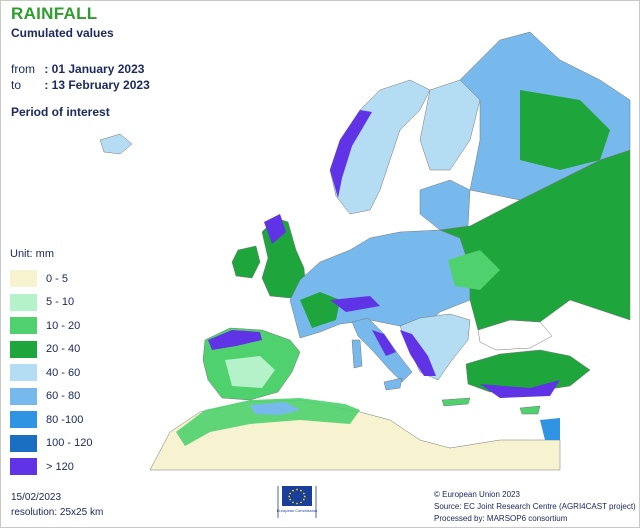 Image resolution: width=640 pixels, height=528 pixels. Describe the element at coordinates (418, 353) in the screenshot. I see `balkans-coast-rain` at that location.